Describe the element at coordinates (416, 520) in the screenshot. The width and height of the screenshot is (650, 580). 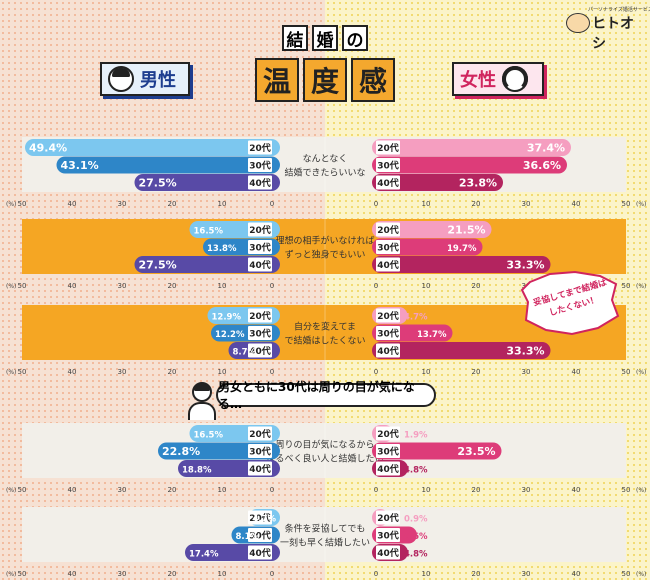
I see `female-value-label: 0.9%` at that location.